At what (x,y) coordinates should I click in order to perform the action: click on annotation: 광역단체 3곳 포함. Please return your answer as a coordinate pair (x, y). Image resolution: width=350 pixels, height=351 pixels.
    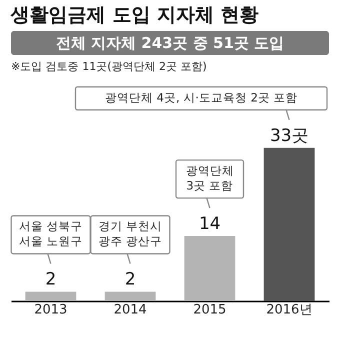
    Looking at the image, I should click on (210, 178).